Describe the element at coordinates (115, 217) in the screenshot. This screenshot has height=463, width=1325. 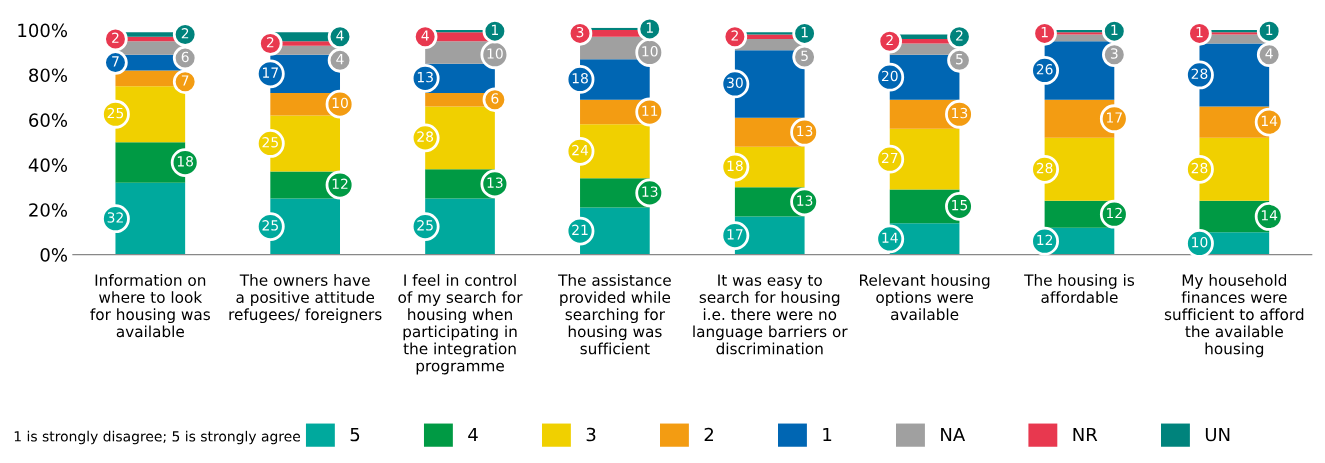
I see `data-label: 32` at that location.